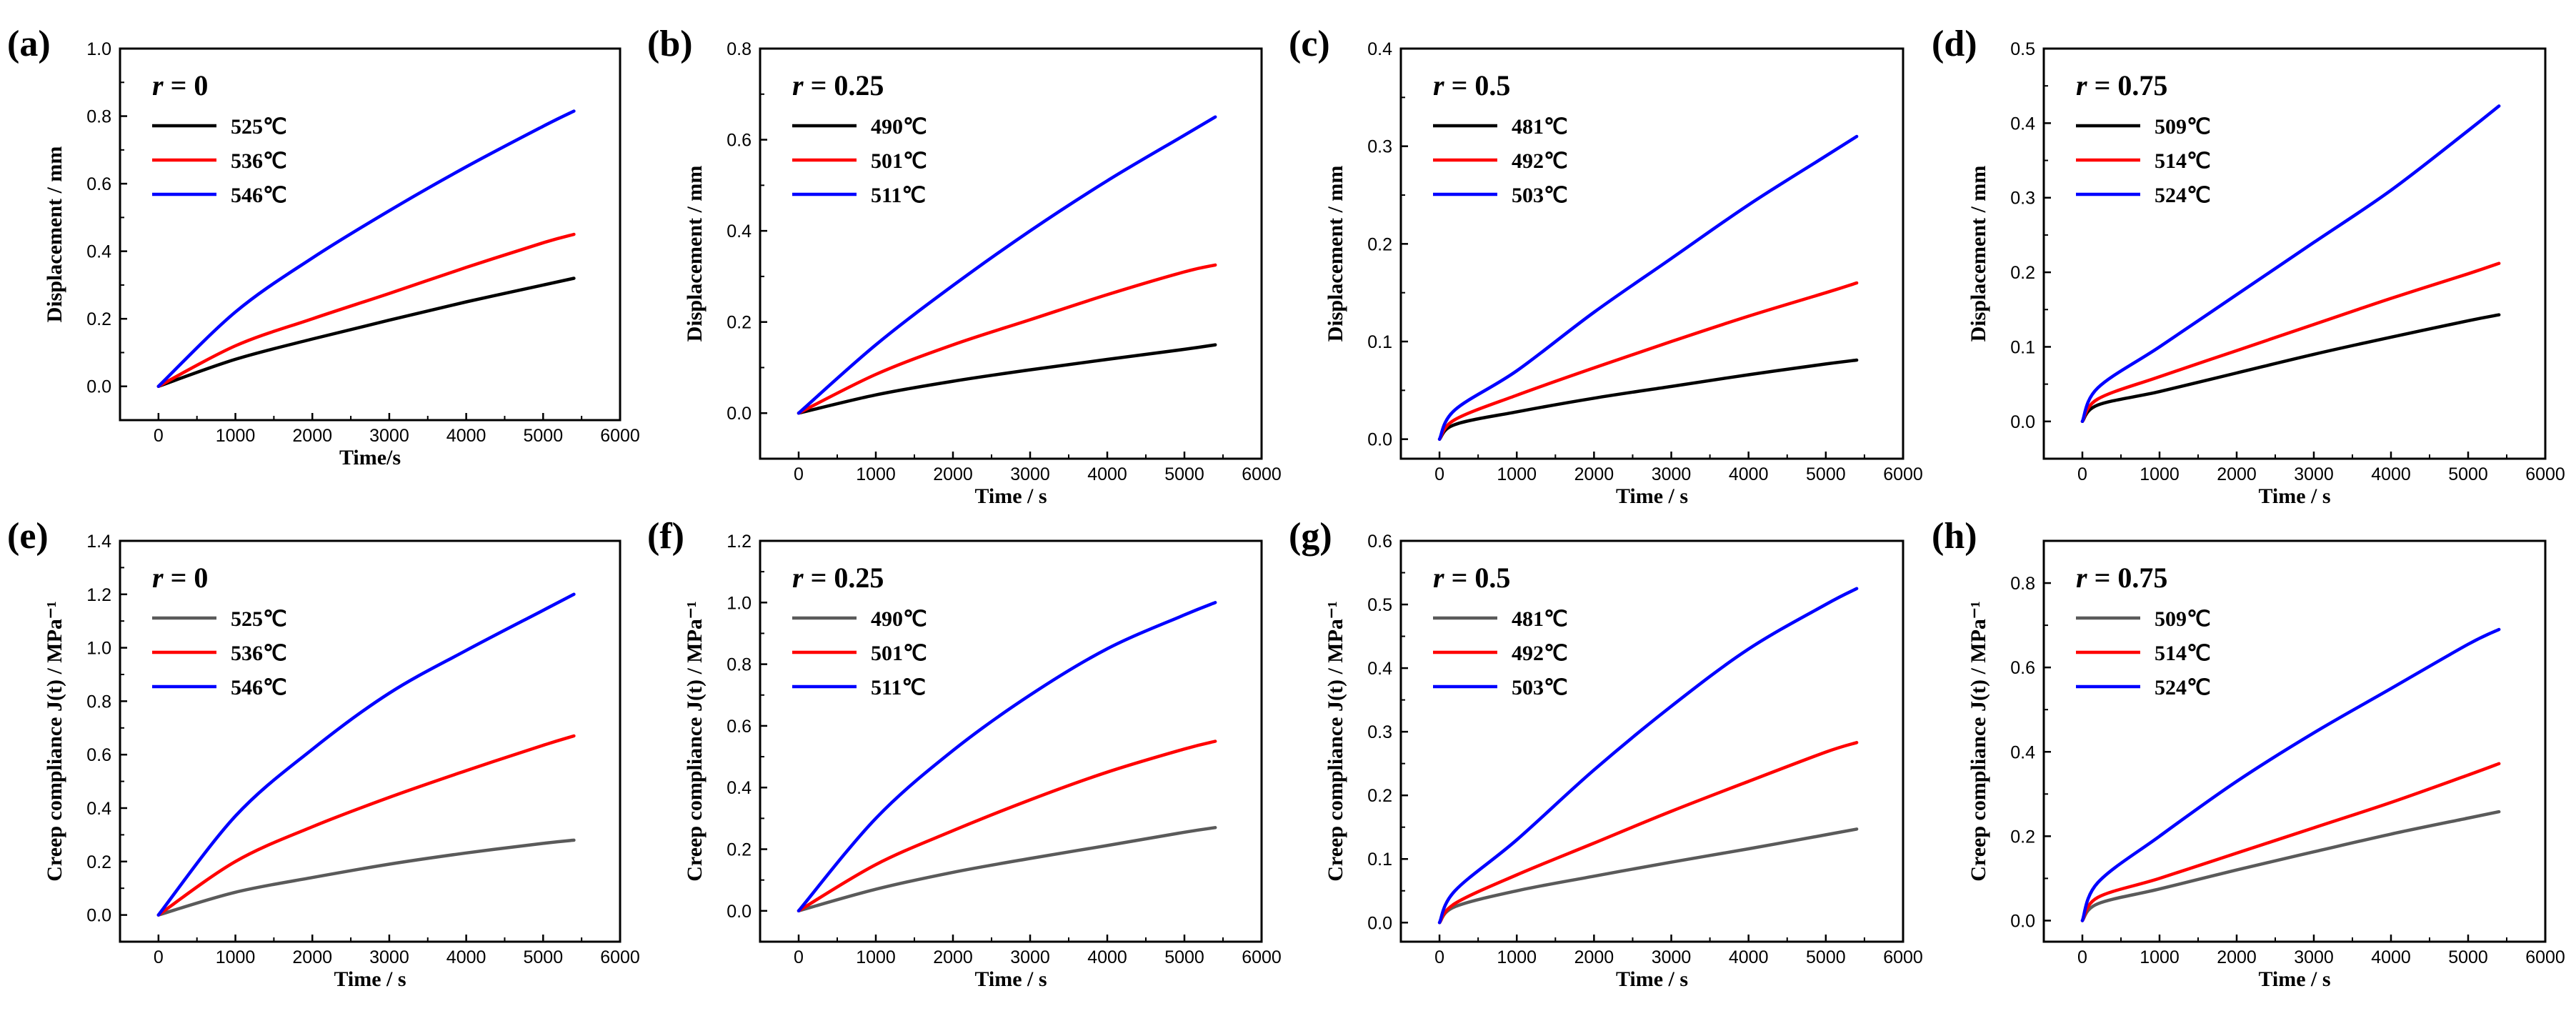  What do you see at coordinates (28, 536) in the screenshot?
I see `panel-label: (e)` at bounding box center [28, 536].